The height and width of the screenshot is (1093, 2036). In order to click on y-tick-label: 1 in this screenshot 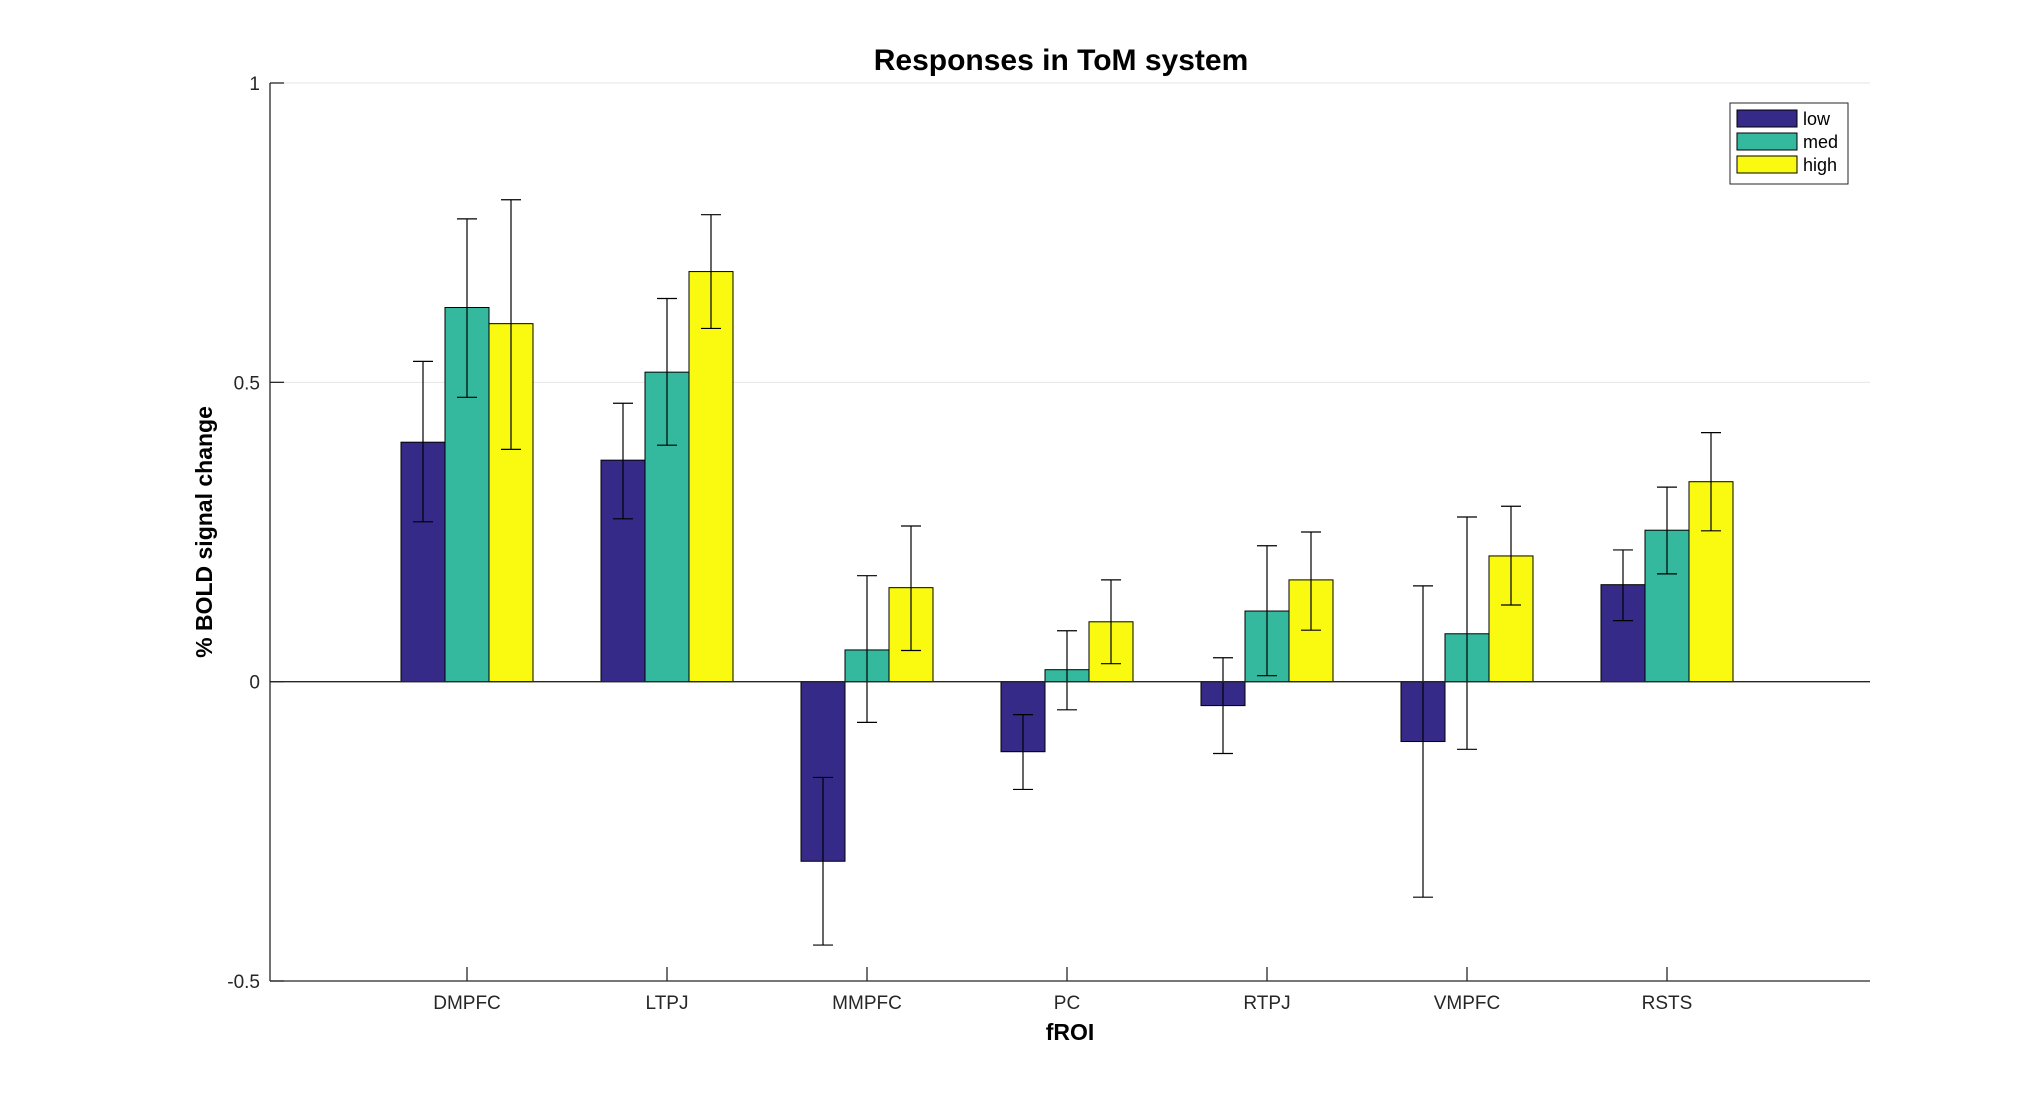, I will do `click(254, 84)`.